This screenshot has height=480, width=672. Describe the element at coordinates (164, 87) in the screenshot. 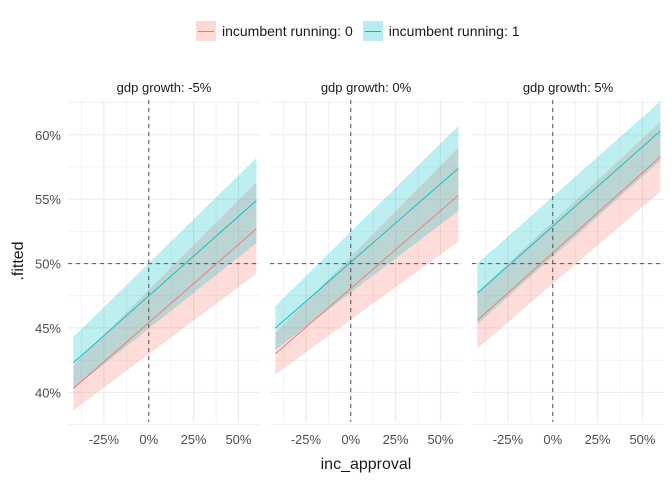

I see `facet-title: gdp growth: -5%` at that location.